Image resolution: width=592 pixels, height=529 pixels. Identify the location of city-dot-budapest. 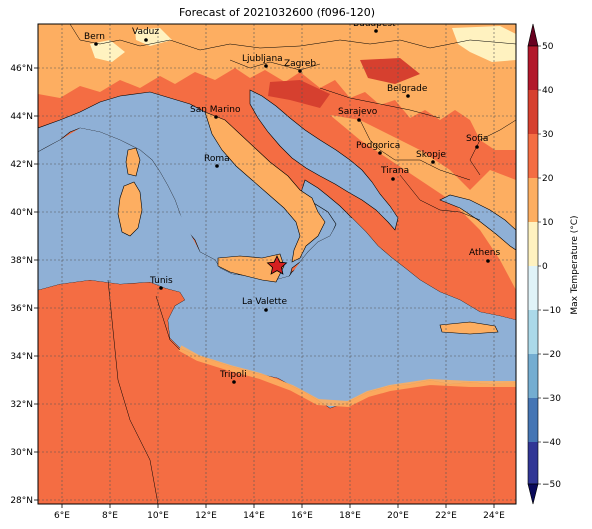
(376, 31).